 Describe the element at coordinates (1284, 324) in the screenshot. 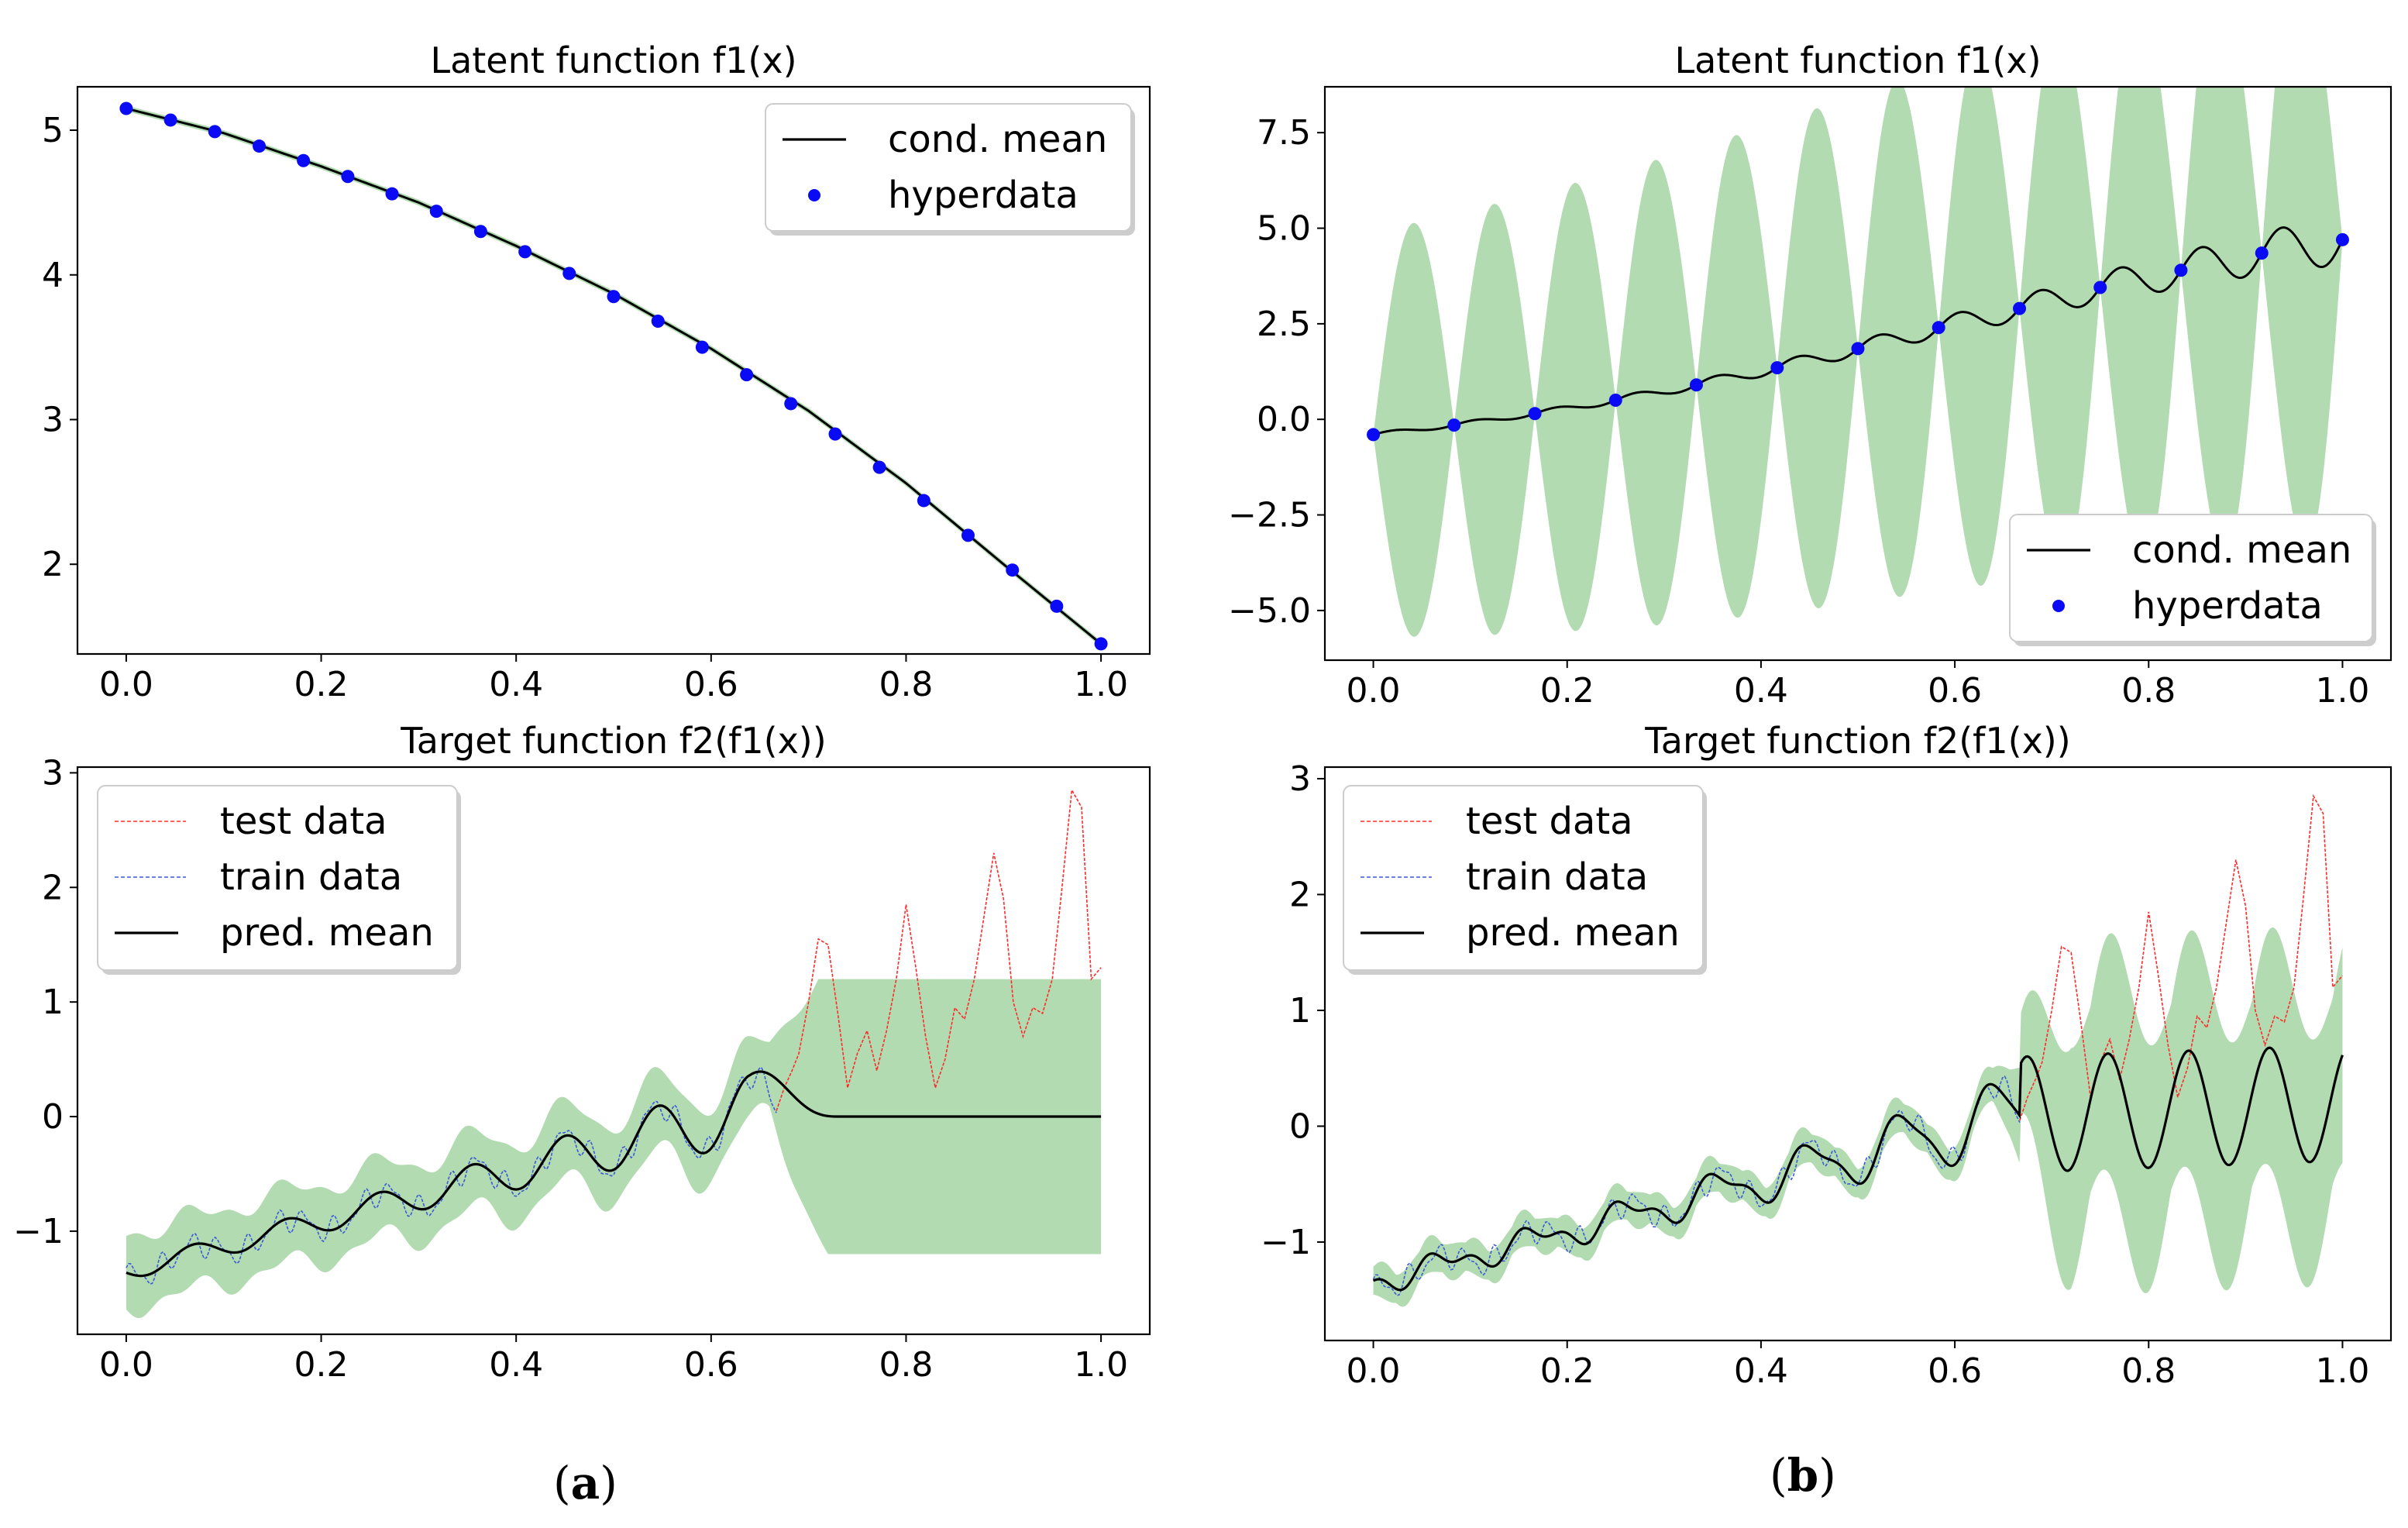

I see `b-top-ytick-label: 2.5` at that location.